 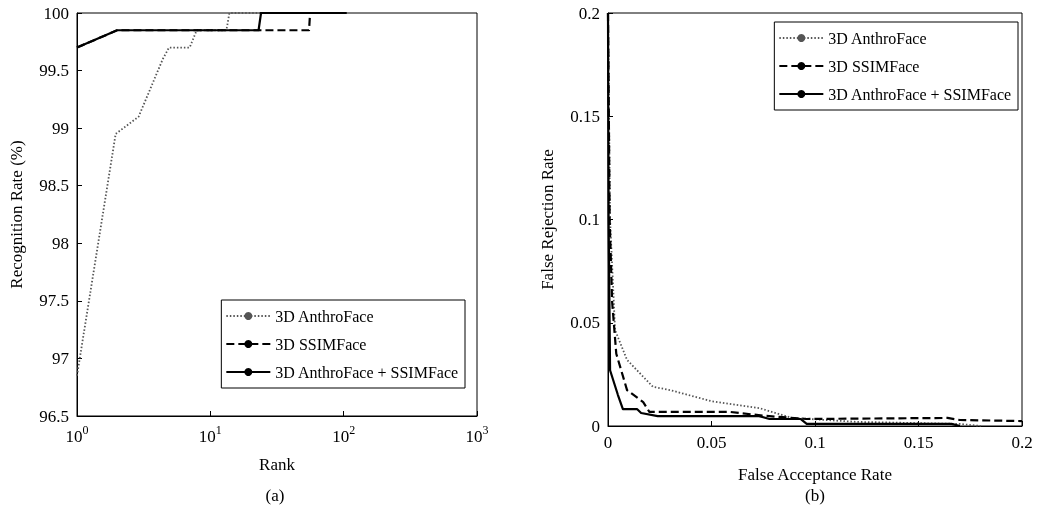 What do you see at coordinates (16, 214) in the screenshot?
I see `y-axis-title: Recognition Rate (%)` at bounding box center [16, 214].